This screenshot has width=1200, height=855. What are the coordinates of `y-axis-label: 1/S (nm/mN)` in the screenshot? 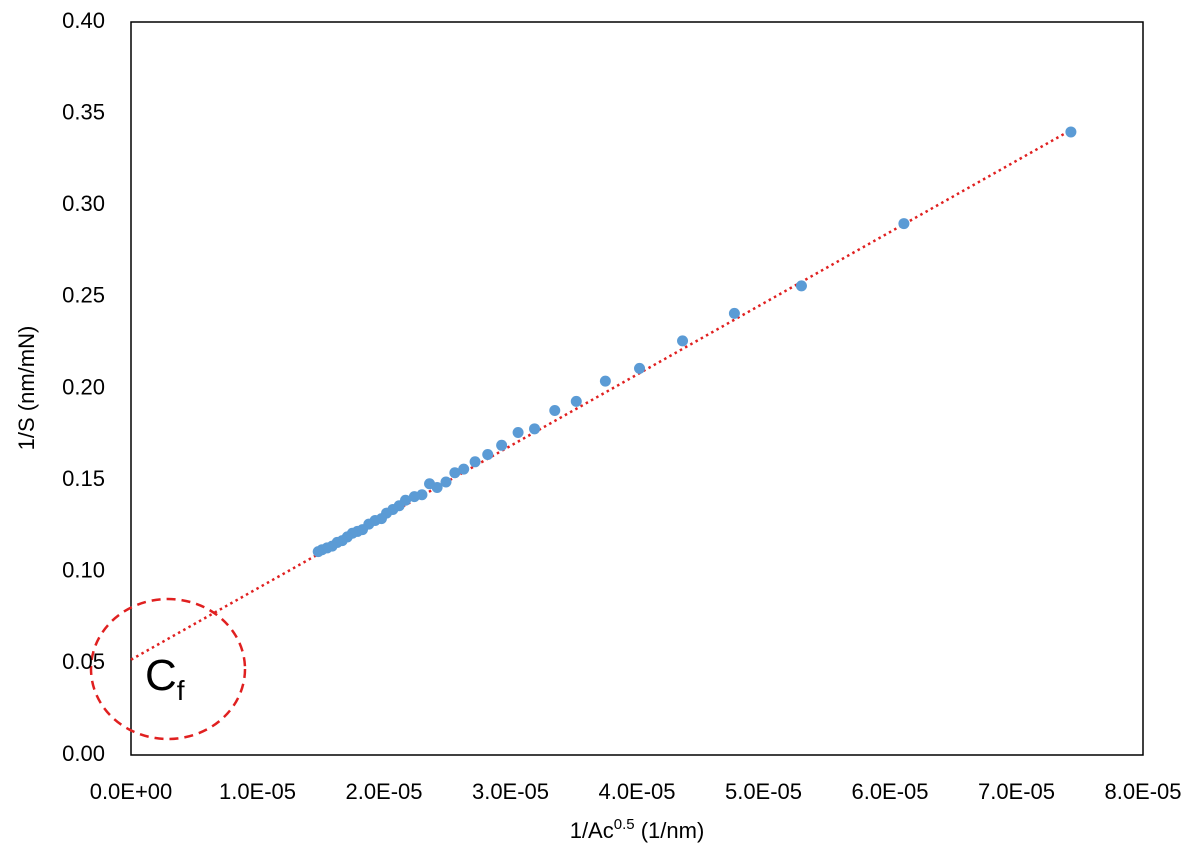 It's located at (26, 388).